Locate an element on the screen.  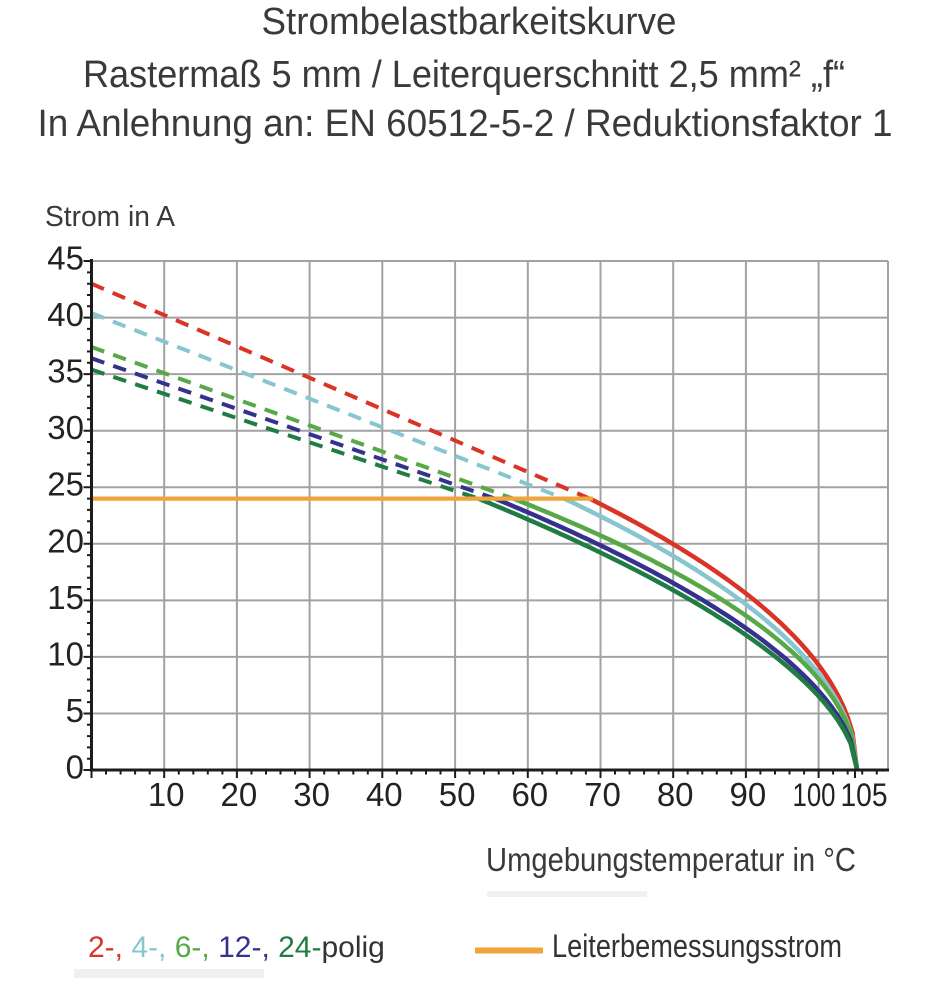
svg-text: 0 is located at coordinates (75, 767).